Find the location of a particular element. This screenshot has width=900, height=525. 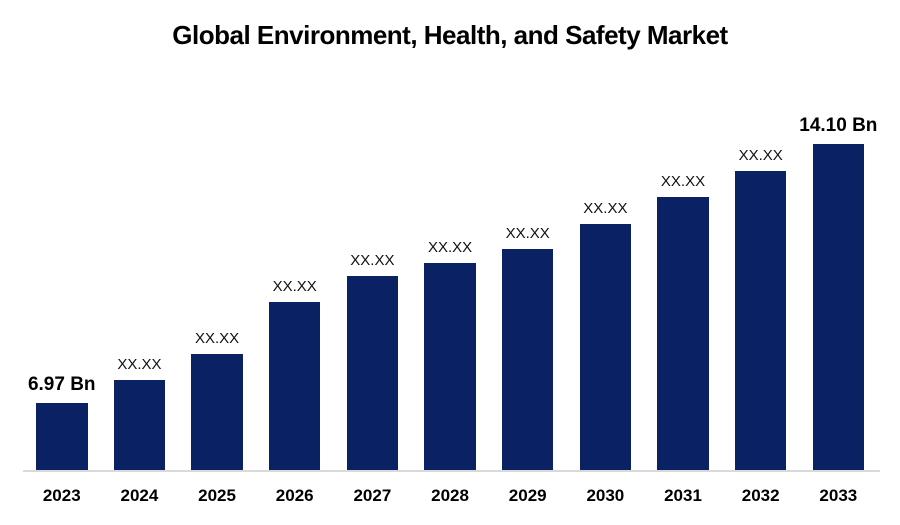

bar-value-label-2024: XX.XX is located at coordinates (139, 364).